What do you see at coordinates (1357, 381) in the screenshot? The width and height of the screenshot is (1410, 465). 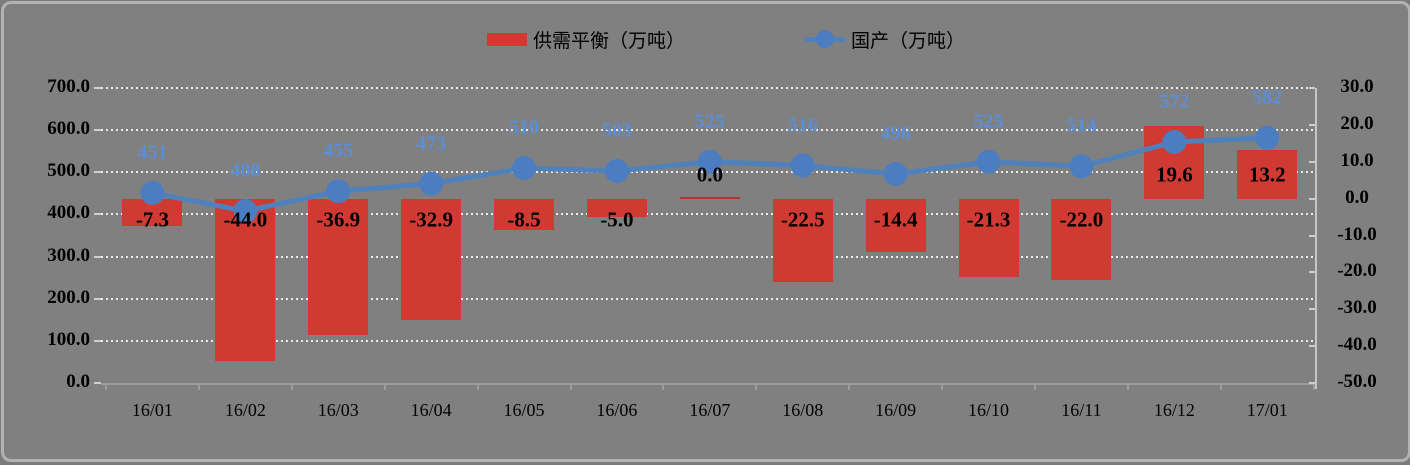 I see `right-axis-tick-label: -50.0` at bounding box center [1357, 381].